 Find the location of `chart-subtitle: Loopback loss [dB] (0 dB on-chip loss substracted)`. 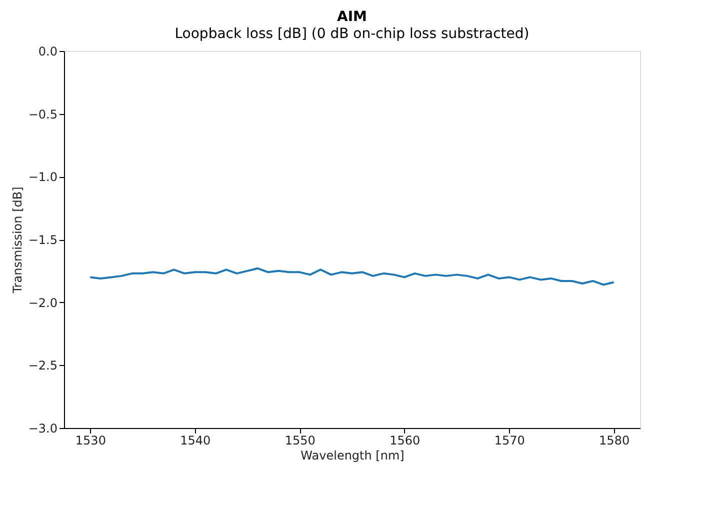

chart-subtitle: Loopback loss [dB] (0 dB on-chip loss substracted) is located at coordinates (352, 34).